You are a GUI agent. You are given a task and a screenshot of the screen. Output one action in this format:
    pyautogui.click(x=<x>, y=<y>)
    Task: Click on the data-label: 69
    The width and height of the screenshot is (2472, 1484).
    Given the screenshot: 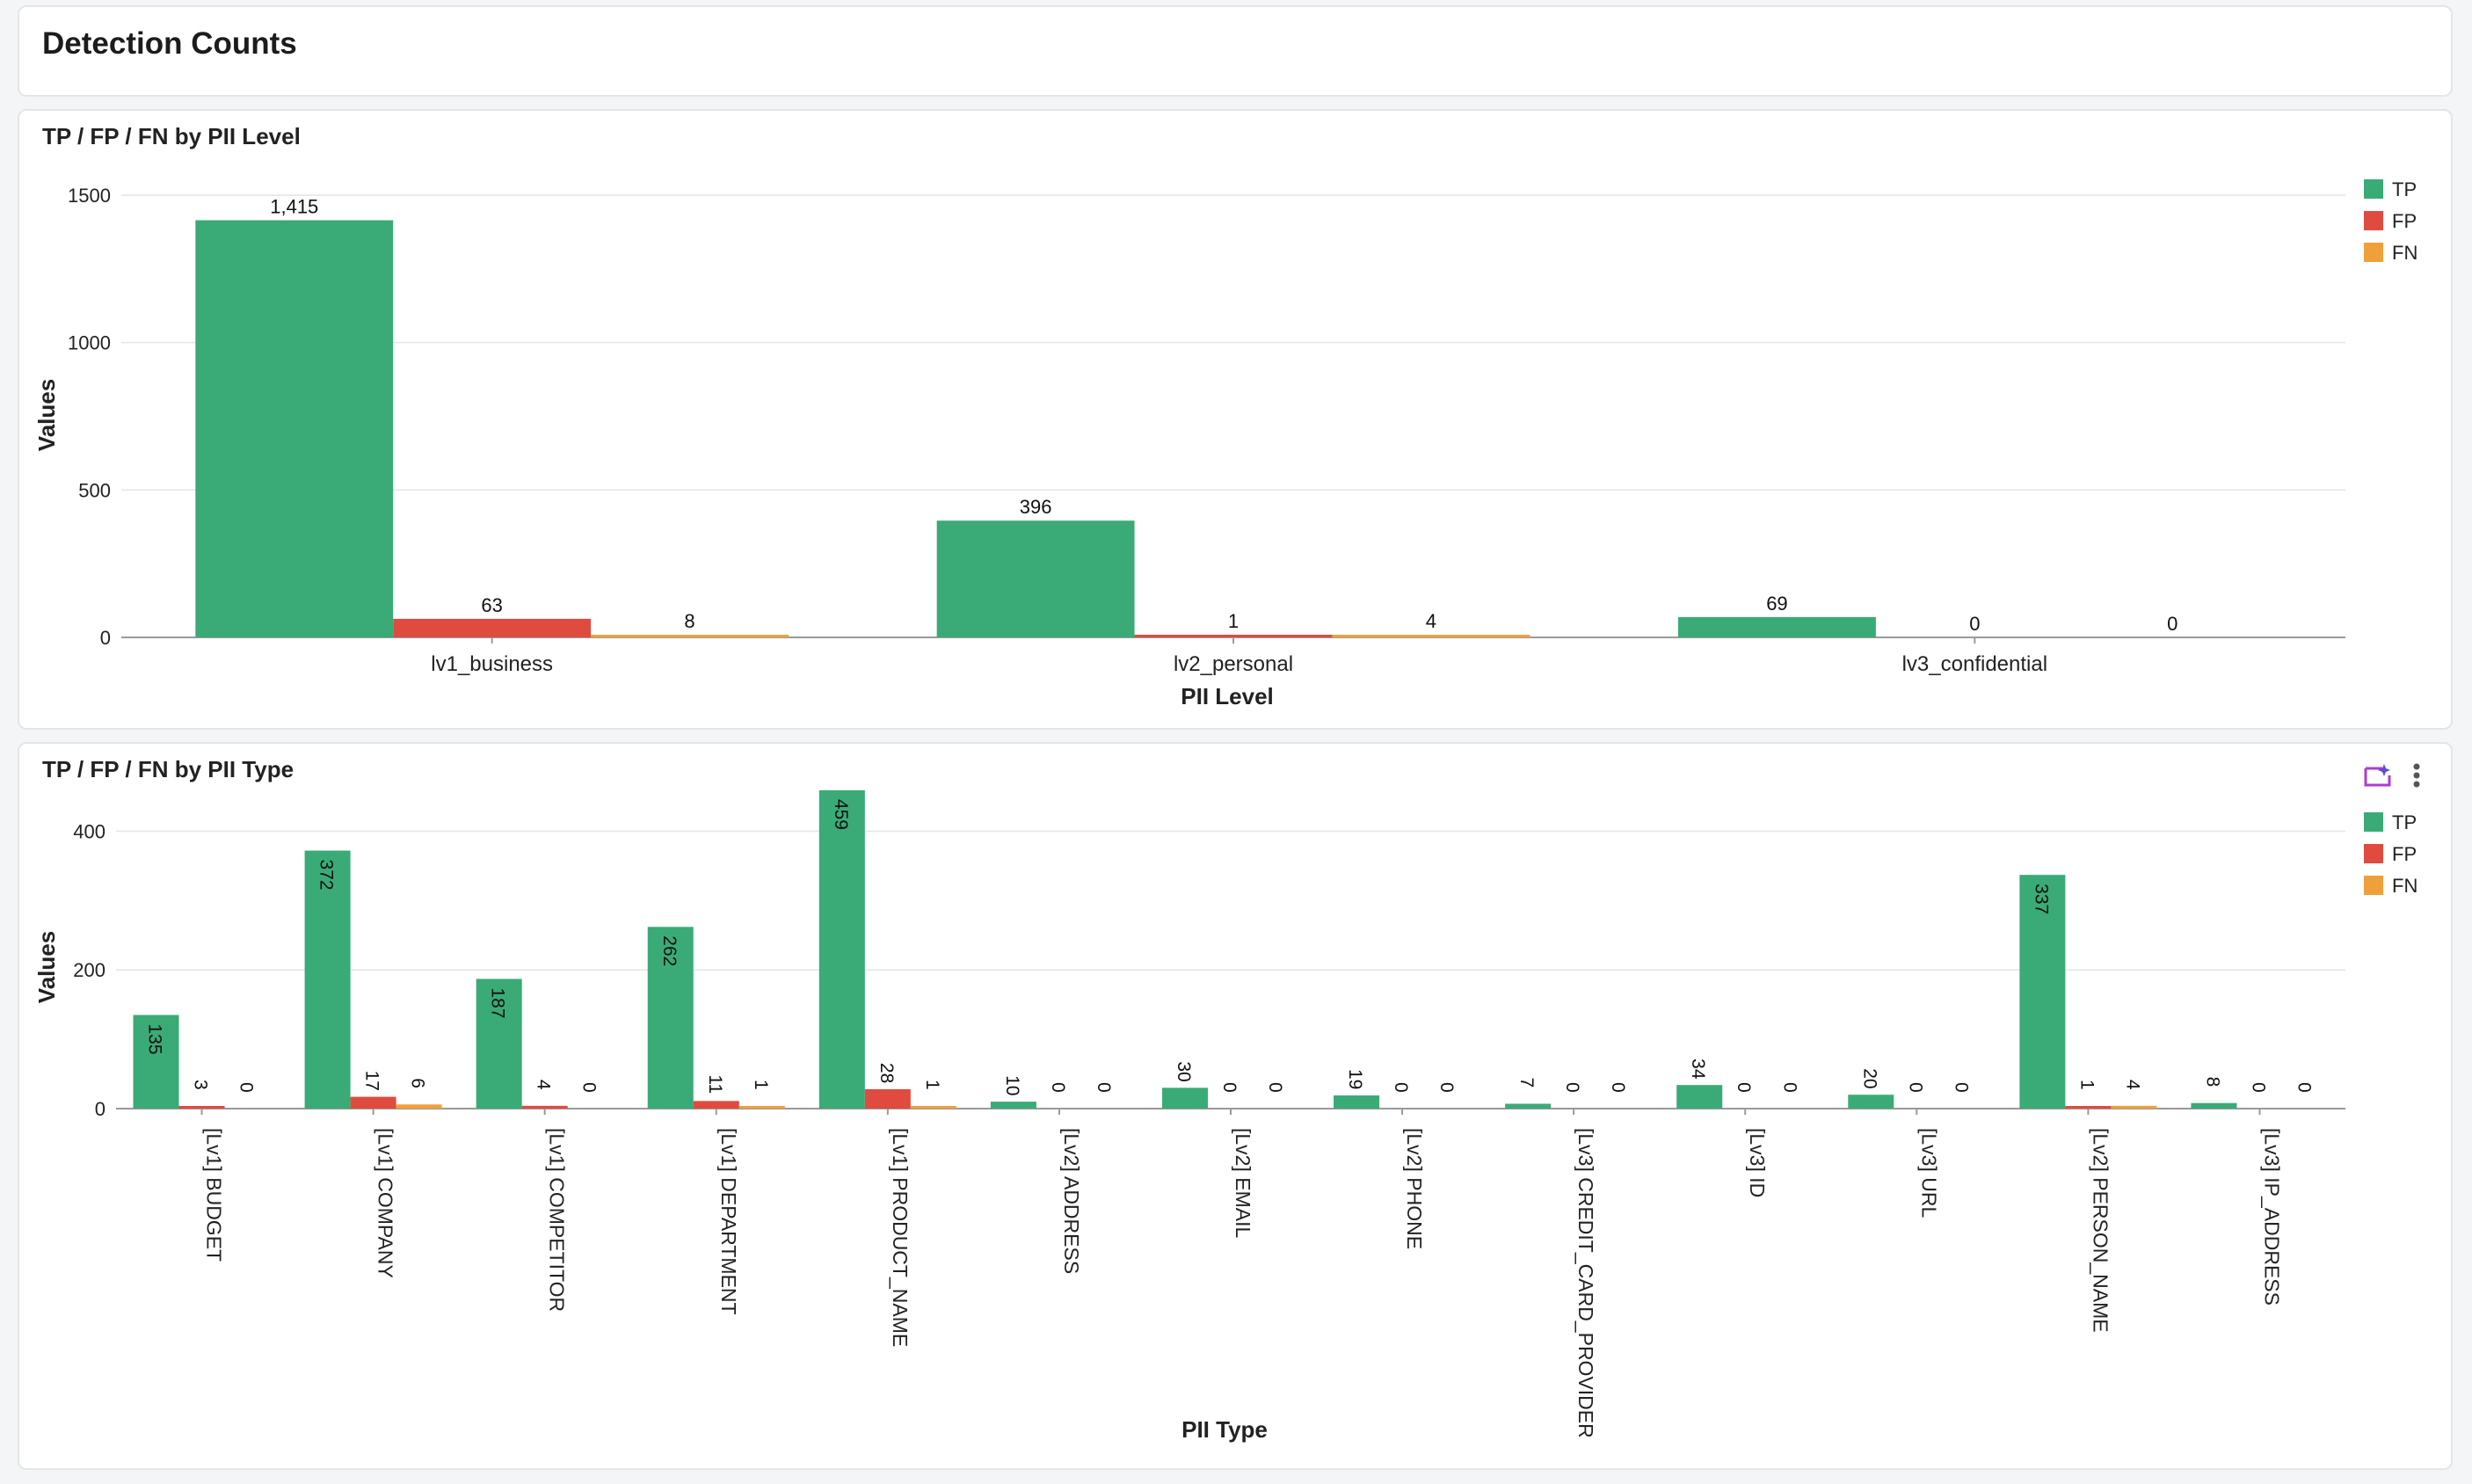 What is the action you would take?
    pyautogui.click(x=1777, y=604)
    